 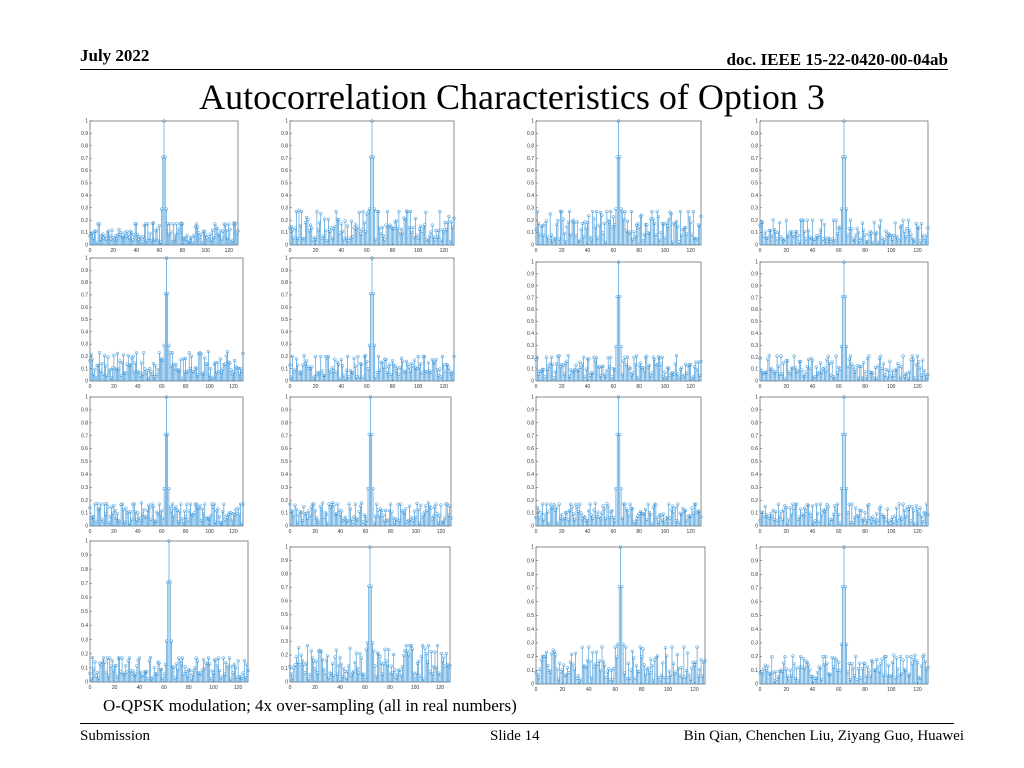 I want to click on y-tick-label: 0.9, so click(x=84, y=556).